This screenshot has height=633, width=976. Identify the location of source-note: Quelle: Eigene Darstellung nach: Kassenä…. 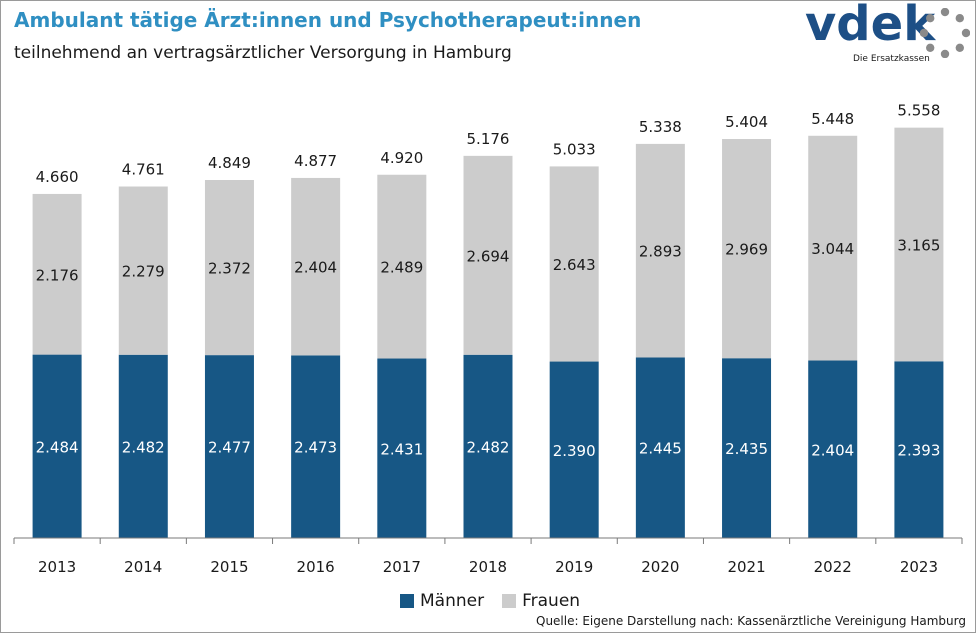
(751, 621).